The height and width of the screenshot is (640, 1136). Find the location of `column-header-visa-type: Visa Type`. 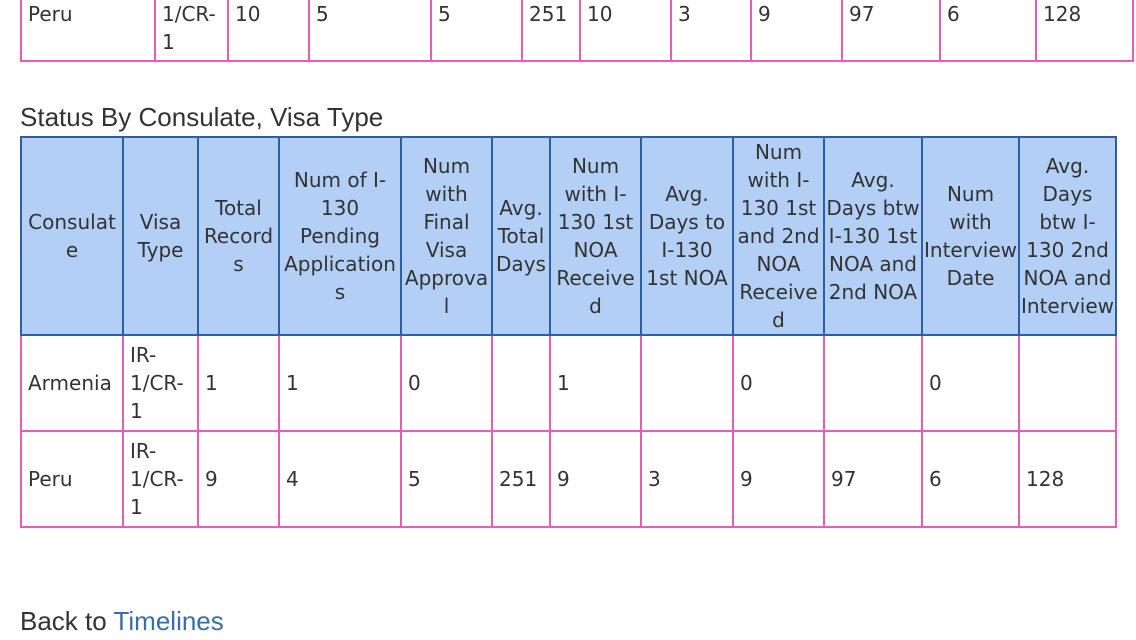

column-header-visa-type: Visa Type is located at coordinates (160, 236).